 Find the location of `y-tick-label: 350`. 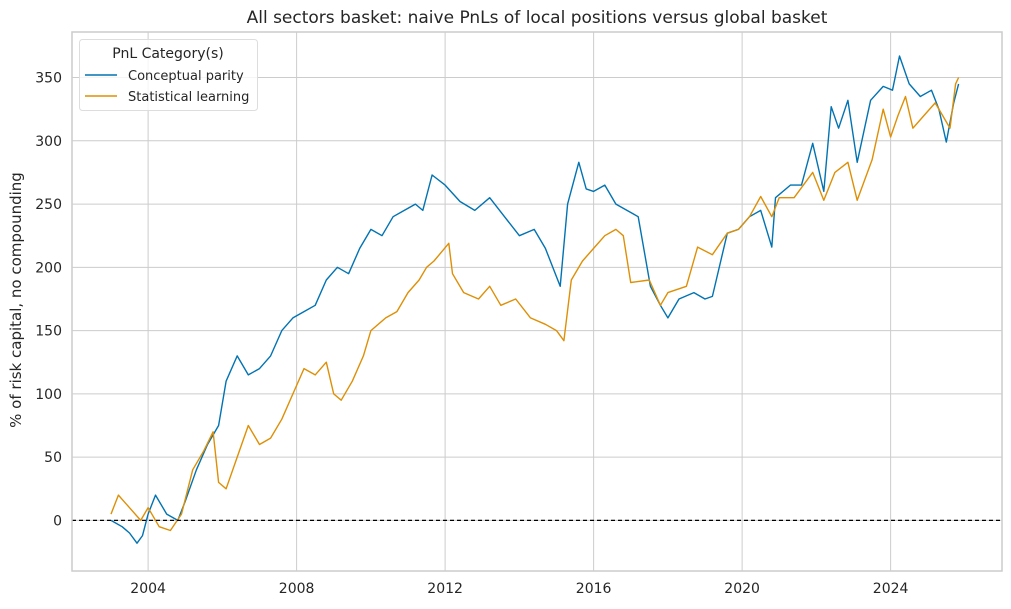

y-tick-label: 350 is located at coordinates (48, 79).